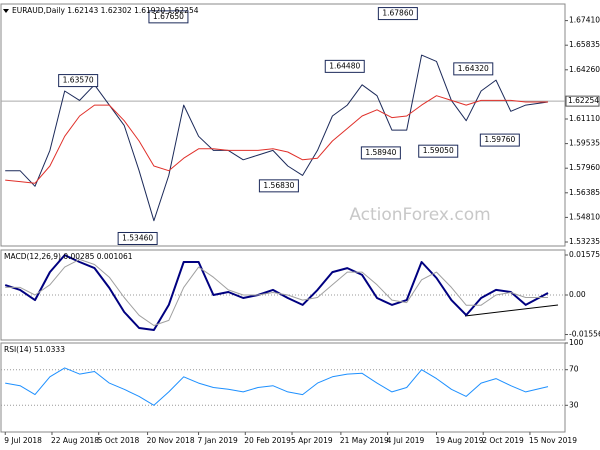 The image size is (600, 450). Describe the element at coordinates (511, 310) in the screenshot. I see `trend-line` at that location.